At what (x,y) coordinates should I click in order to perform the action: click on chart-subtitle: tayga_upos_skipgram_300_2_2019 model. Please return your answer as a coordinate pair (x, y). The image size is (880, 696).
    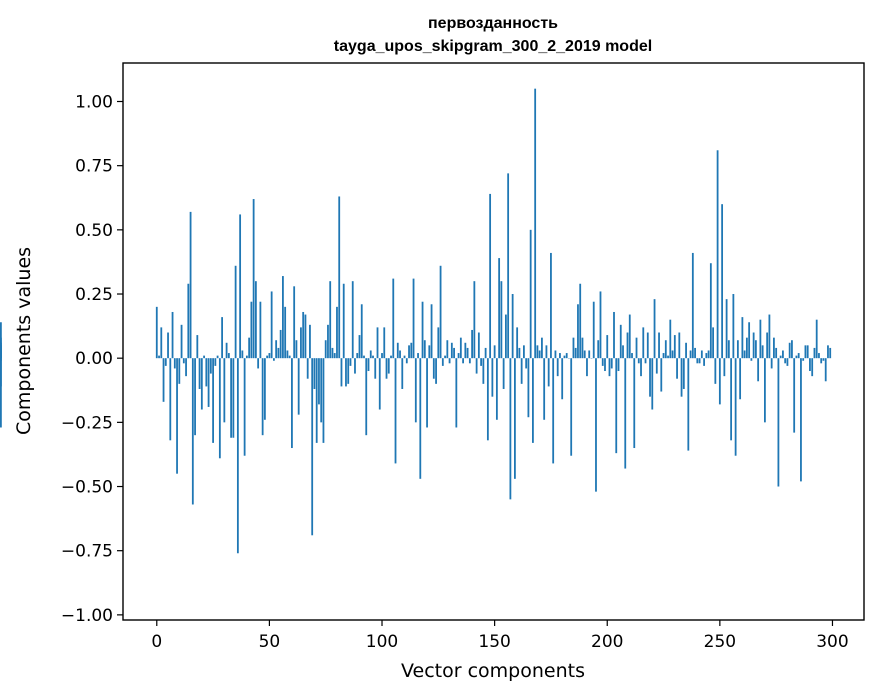
    Looking at the image, I should click on (493, 46).